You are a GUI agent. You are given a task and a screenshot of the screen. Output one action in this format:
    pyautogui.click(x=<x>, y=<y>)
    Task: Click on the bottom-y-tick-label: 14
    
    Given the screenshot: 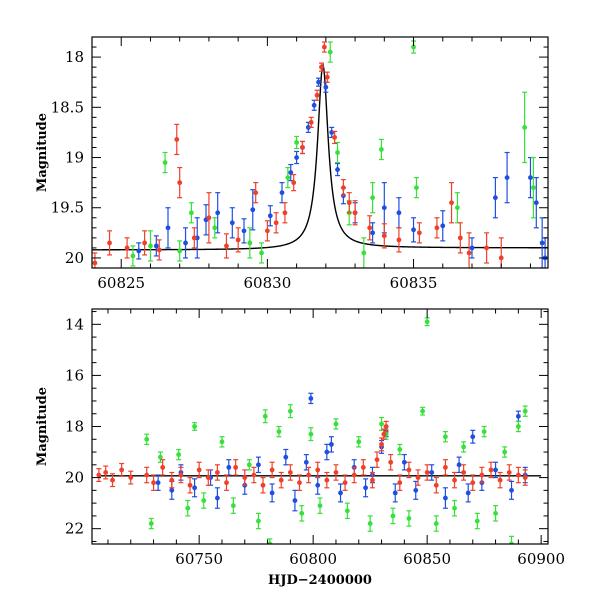 What is the action you would take?
    pyautogui.click(x=74, y=324)
    